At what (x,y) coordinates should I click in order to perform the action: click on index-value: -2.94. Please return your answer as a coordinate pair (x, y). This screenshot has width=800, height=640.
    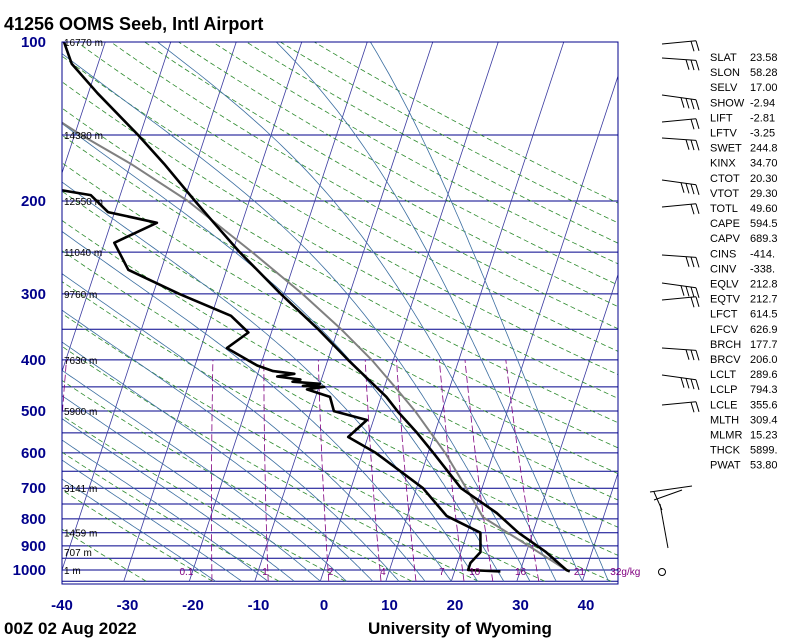
    Looking at the image, I should click on (762, 103).